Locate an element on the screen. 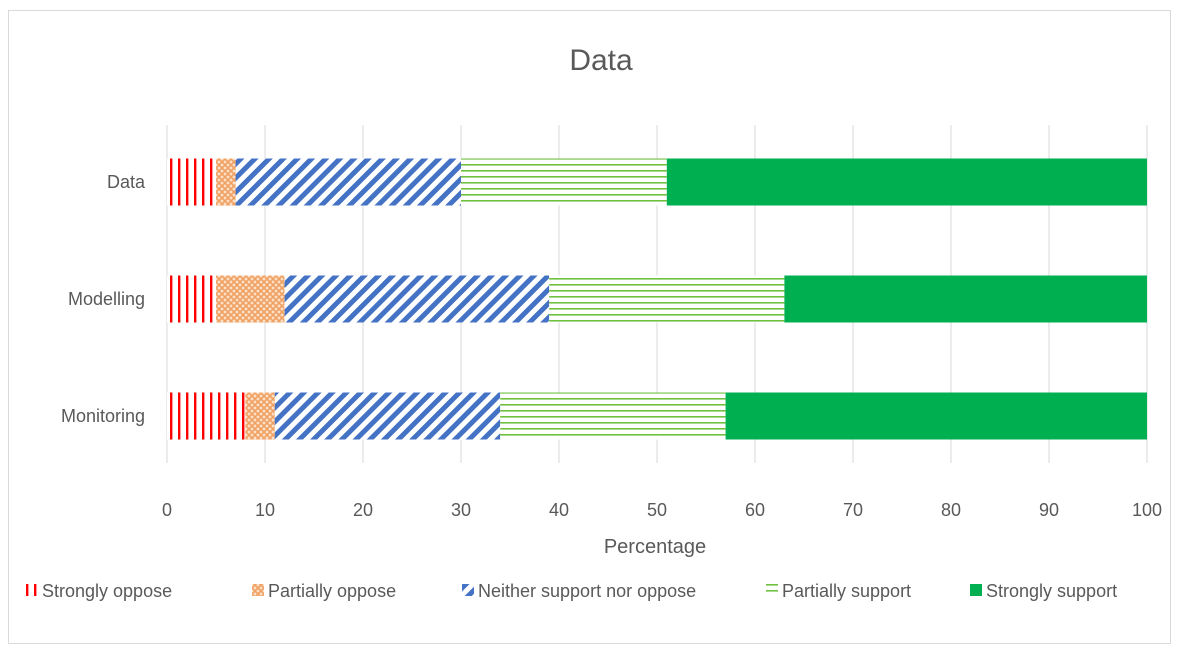 Image resolution: width=1181 pixels, height=652 pixels. legend-label: Partially oppose is located at coordinates (332, 591).